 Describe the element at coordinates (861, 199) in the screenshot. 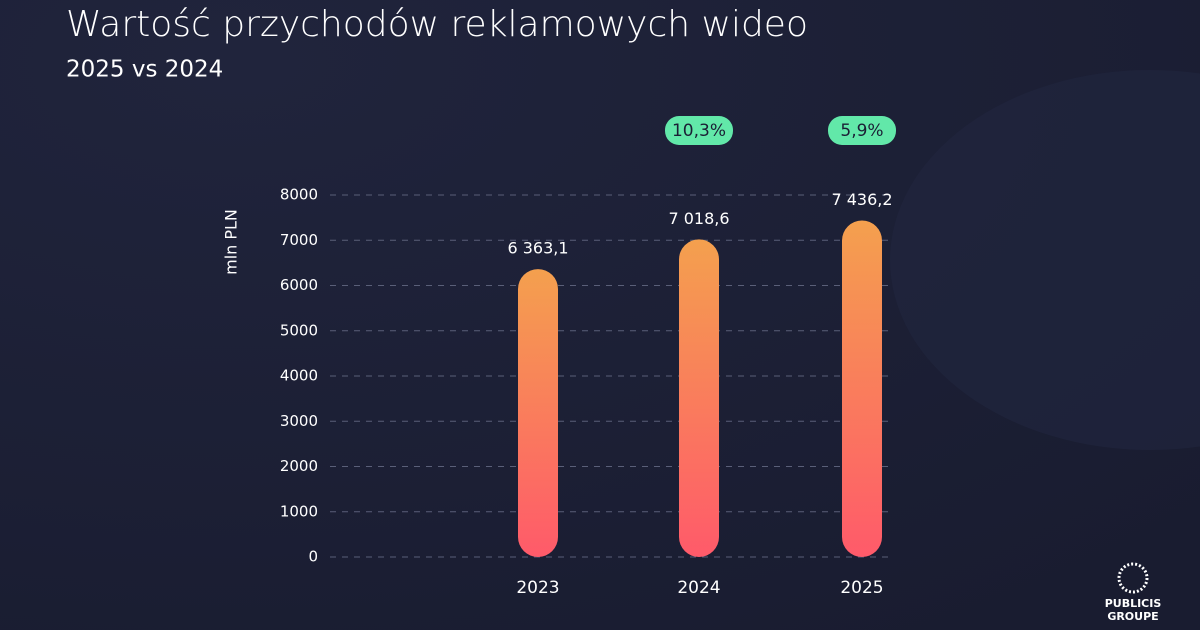

I see `value-label: 7 436,2` at that location.